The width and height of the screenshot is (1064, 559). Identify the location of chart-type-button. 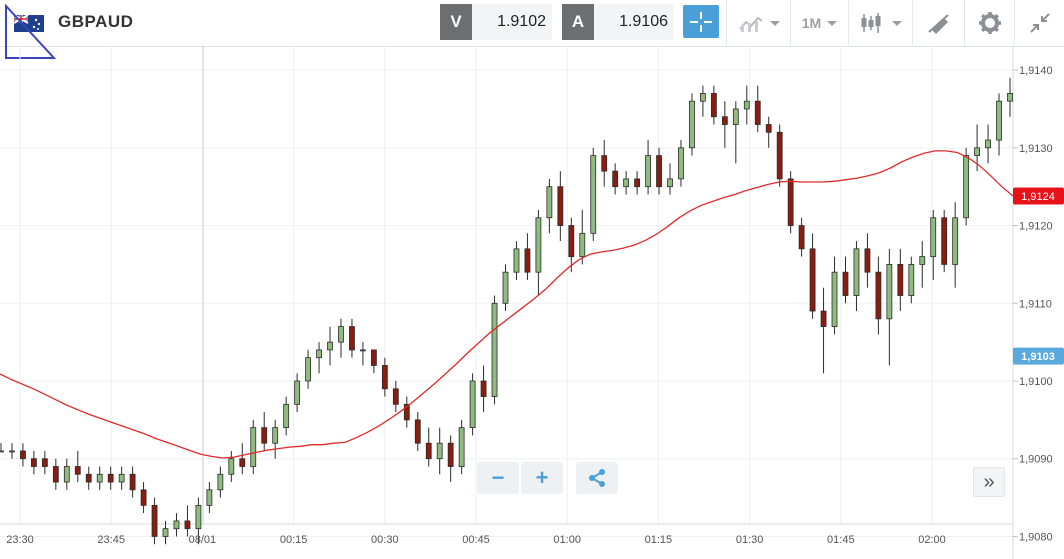
(758, 23).